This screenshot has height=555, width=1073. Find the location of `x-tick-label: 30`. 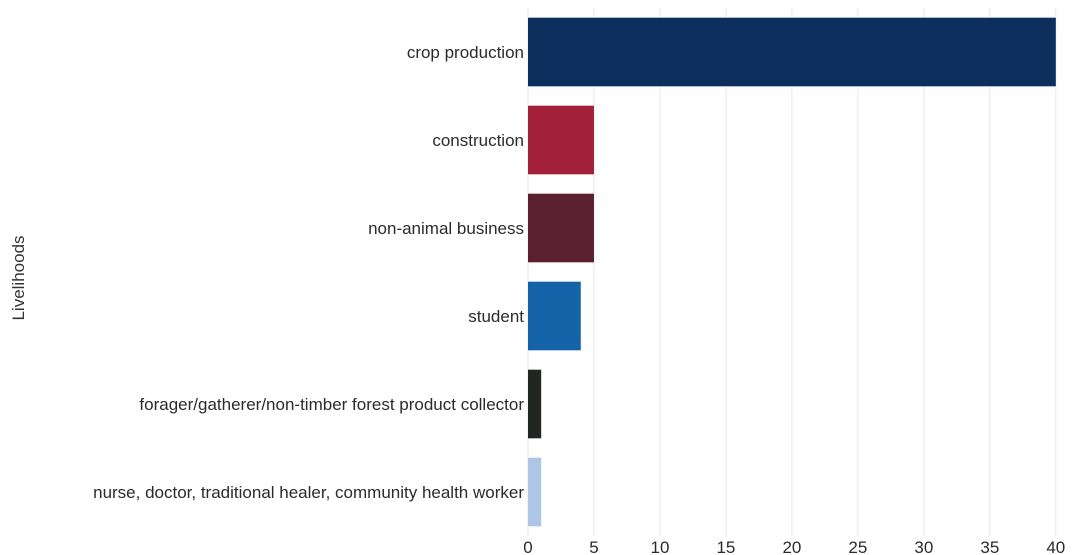

x-tick-label: 30 is located at coordinates (923, 546).